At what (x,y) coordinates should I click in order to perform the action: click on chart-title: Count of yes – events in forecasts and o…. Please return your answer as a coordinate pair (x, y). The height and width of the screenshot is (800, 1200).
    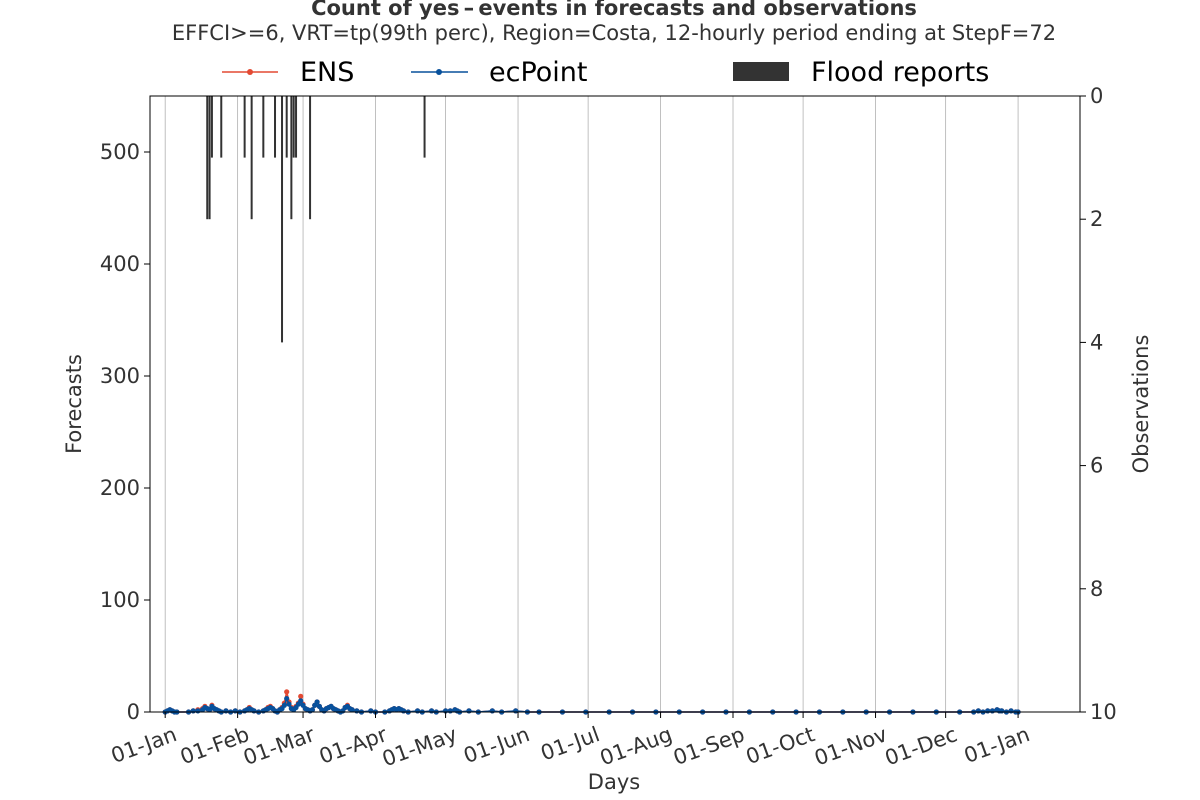
    Looking at the image, I should click on (614, 10).